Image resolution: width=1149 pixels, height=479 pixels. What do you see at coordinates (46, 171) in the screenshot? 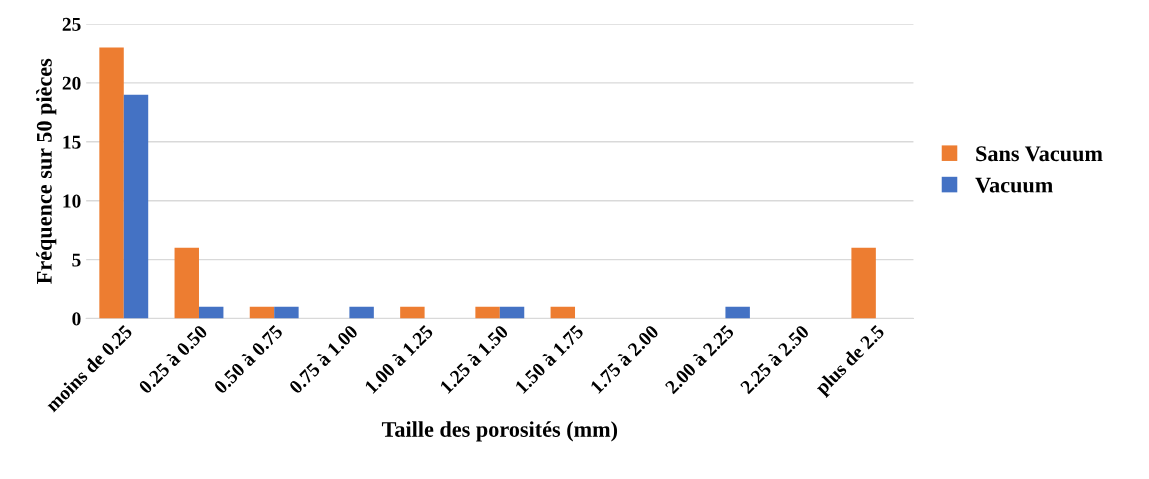
I see `y-axis-title: Fréquence sur 50 pièces` at bounding box center [46, 171].